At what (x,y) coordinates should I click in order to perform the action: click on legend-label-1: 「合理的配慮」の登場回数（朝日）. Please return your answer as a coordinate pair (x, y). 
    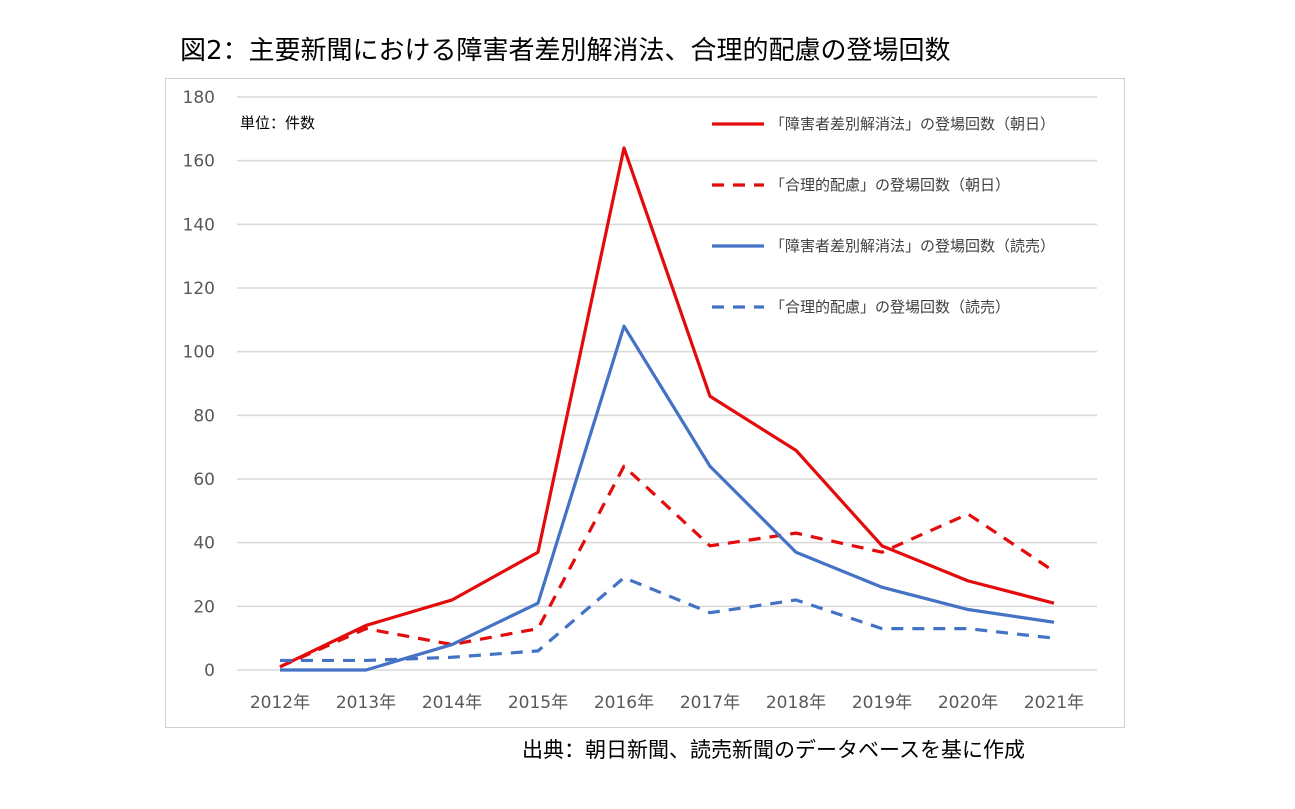
    Looking at the image, I should click on (890, 185).